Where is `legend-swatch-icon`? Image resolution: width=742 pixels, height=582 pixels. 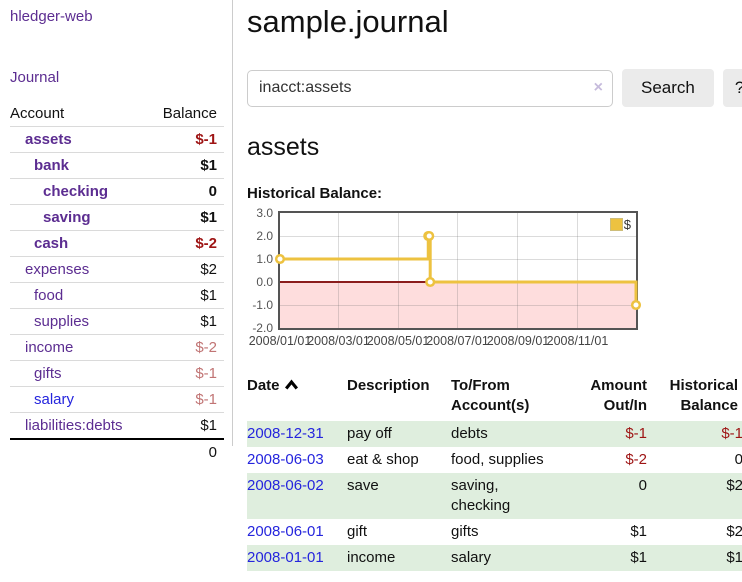
legend-swatch-icon is located at coordinates (616, 224).